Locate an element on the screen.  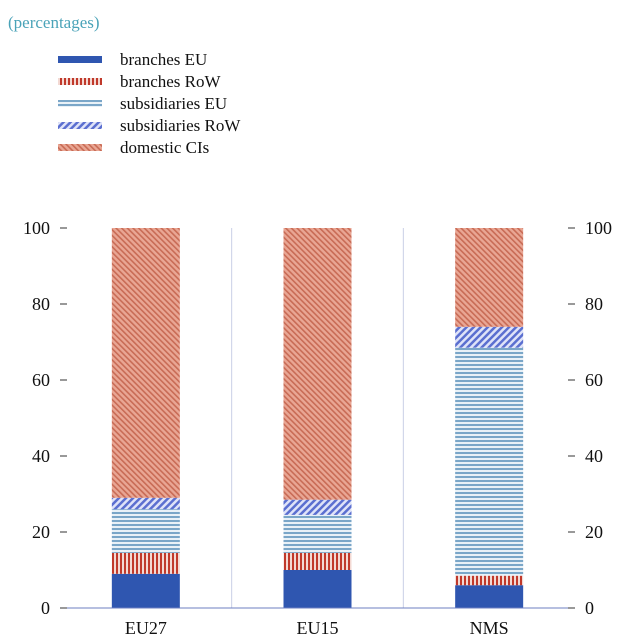
units-label: (percentages) is located at coordinates (54, 22).